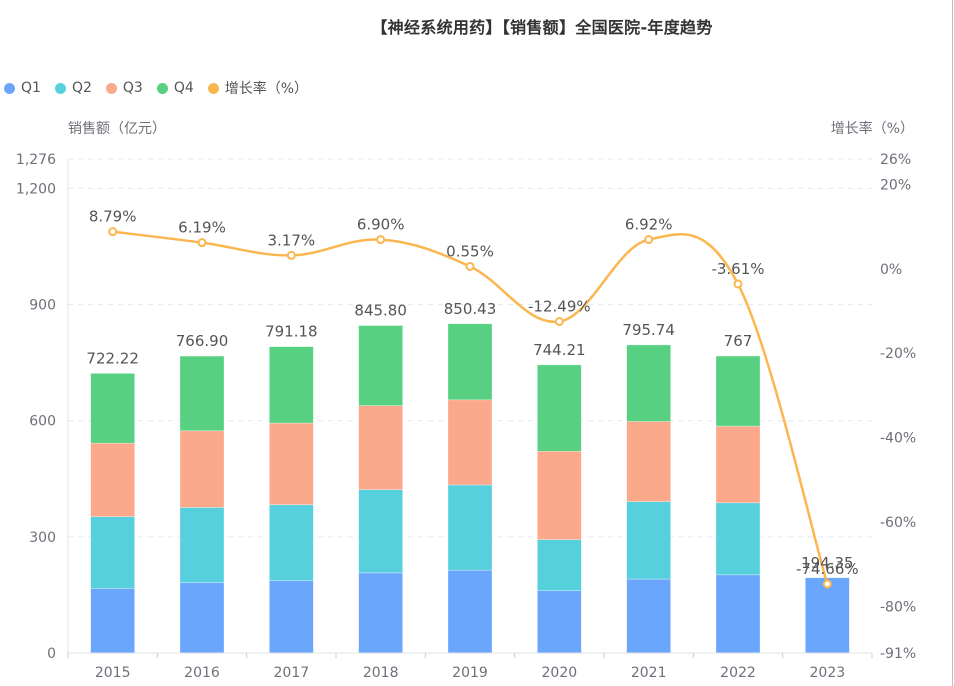  I want to click on bar-segment-q1-2015, so click(112, 621).